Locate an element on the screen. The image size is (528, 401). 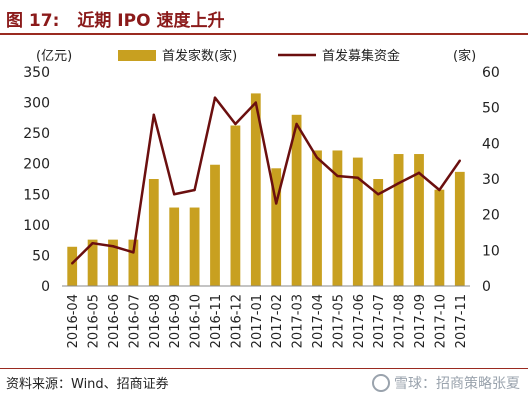
y-left-tick-label: 350 is located at coordinates (36, 73).